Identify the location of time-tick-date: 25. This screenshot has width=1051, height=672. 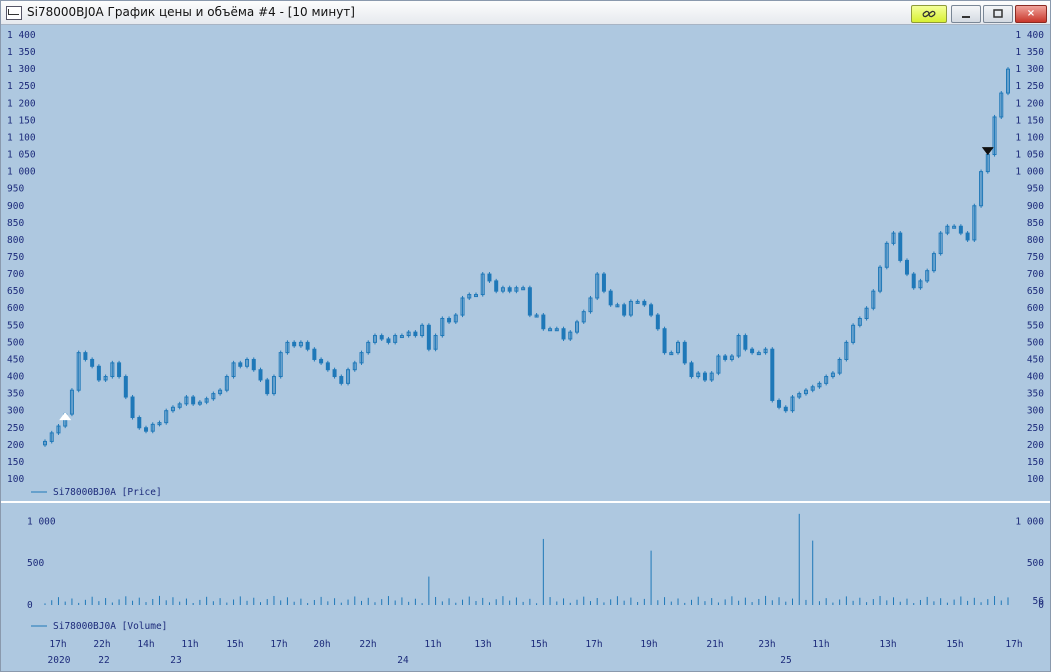
(785, 660).